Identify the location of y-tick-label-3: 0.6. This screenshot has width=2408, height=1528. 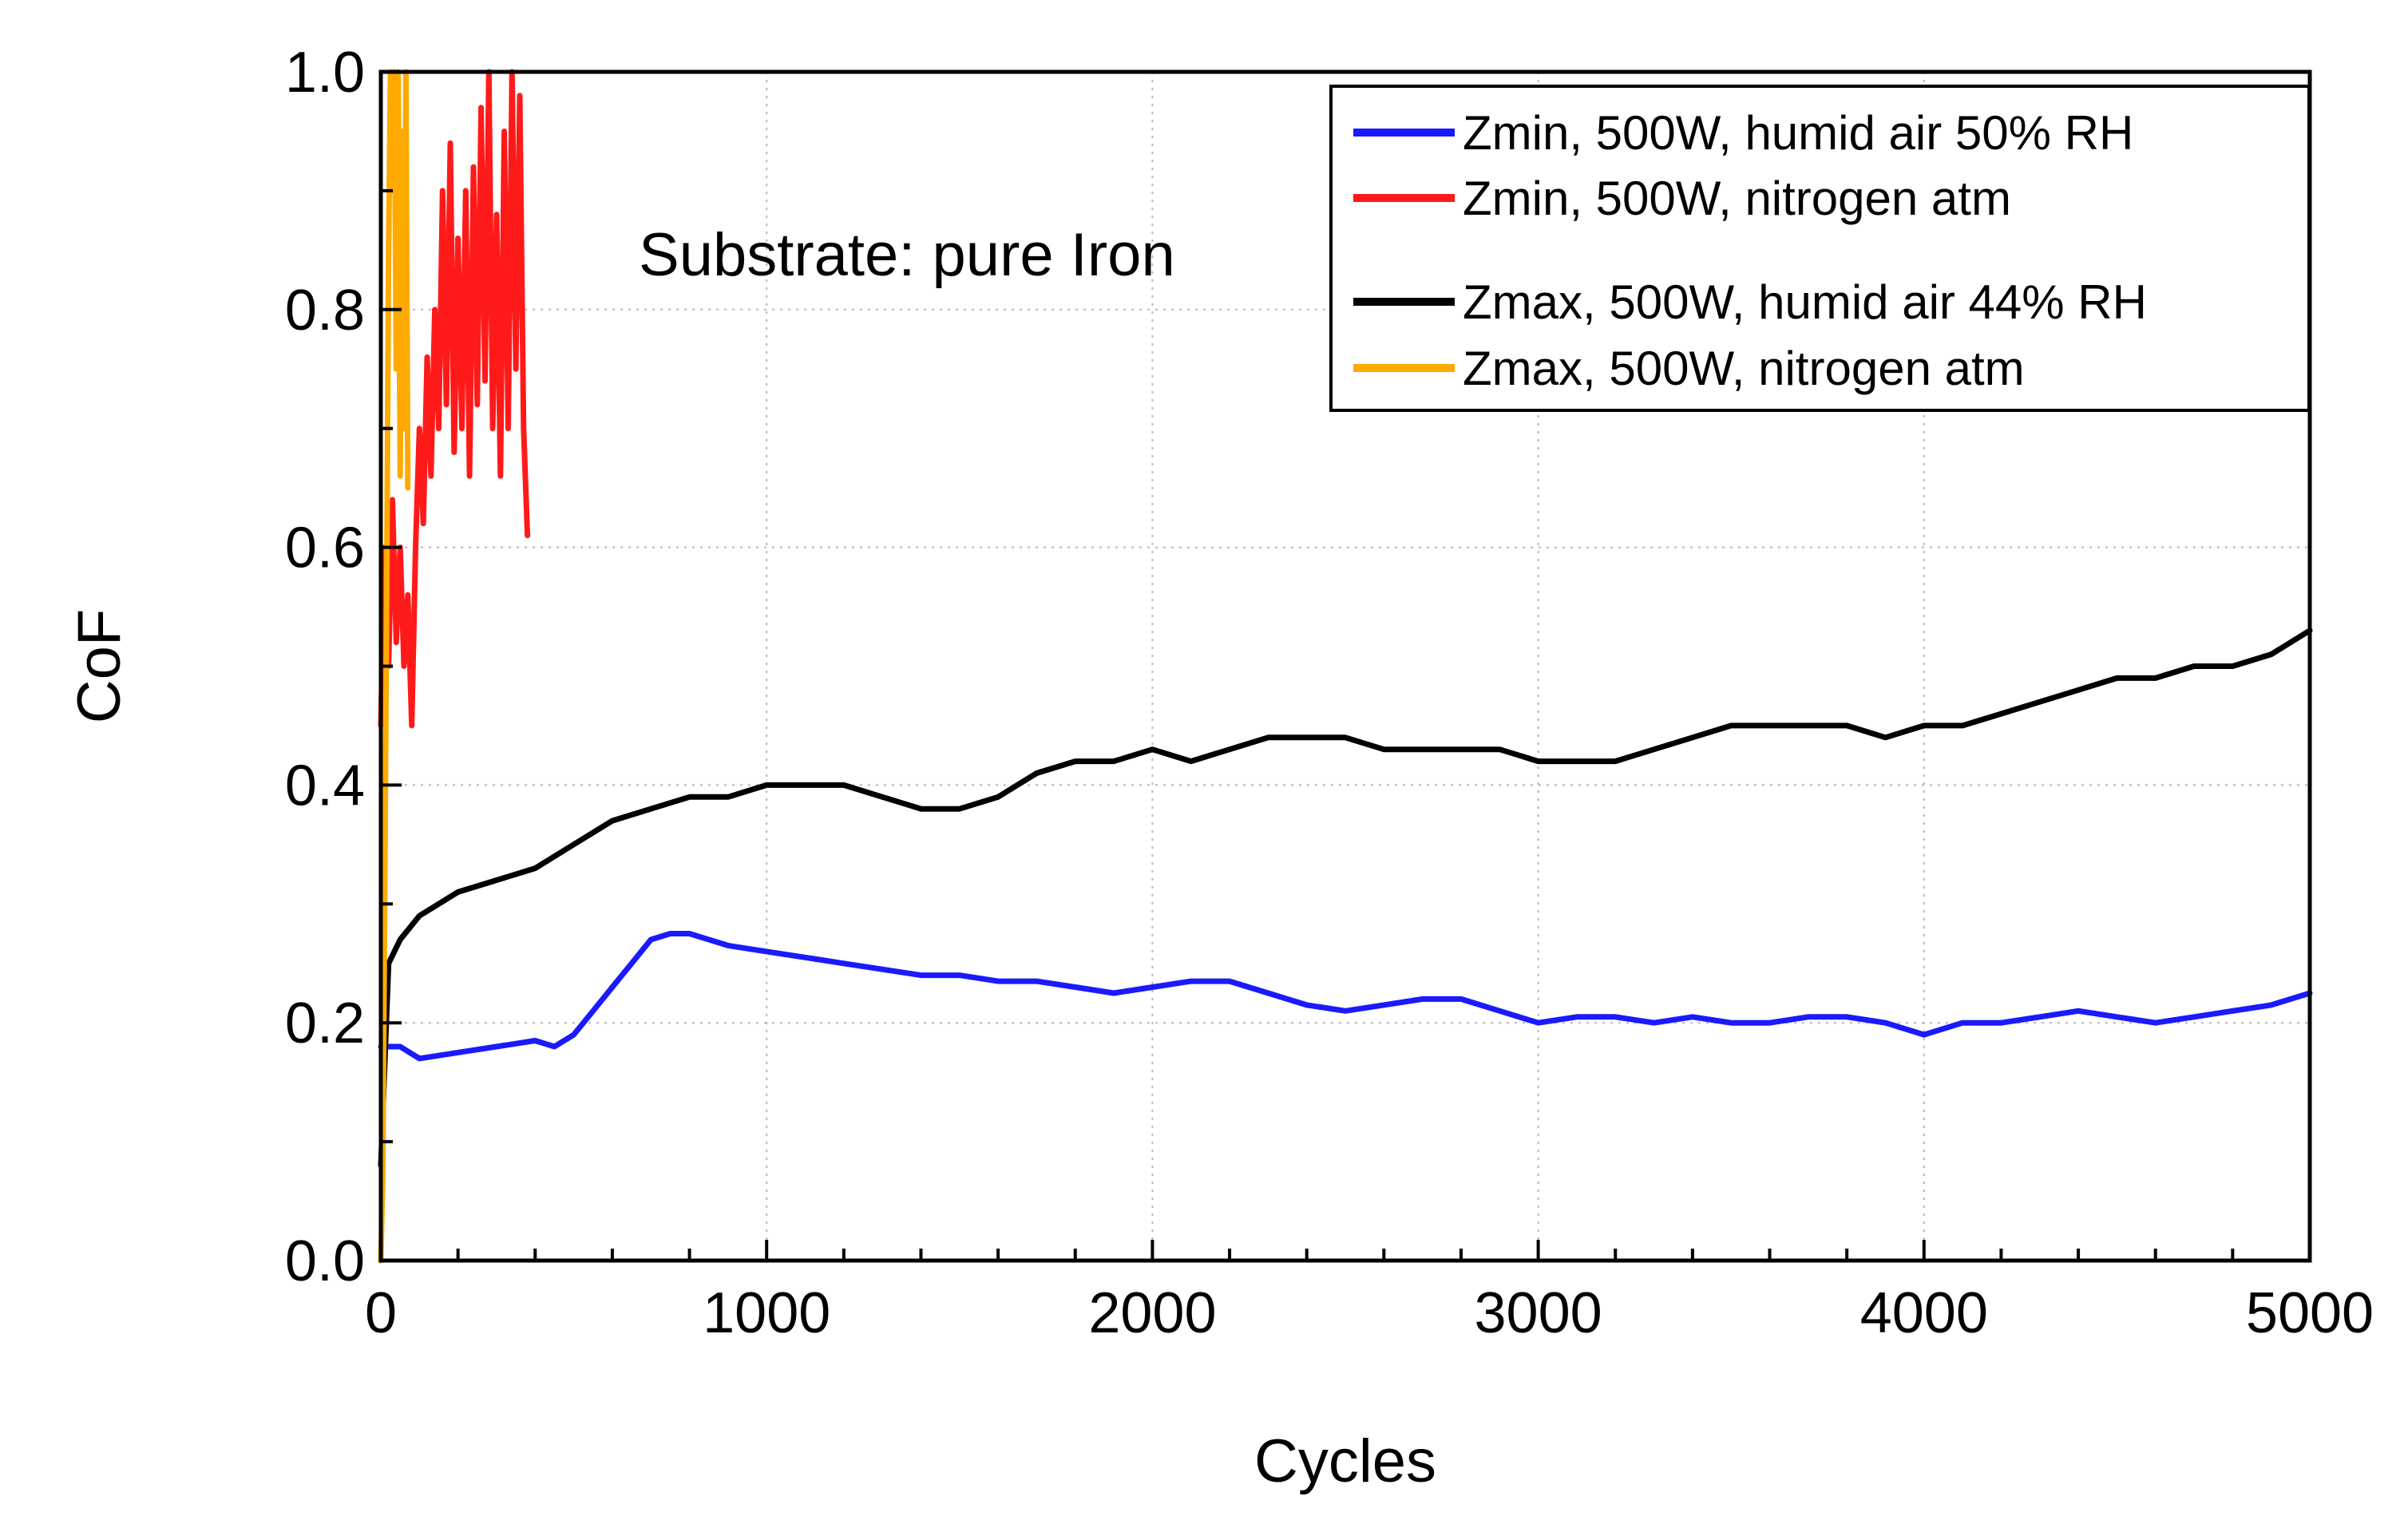
(325, 548).